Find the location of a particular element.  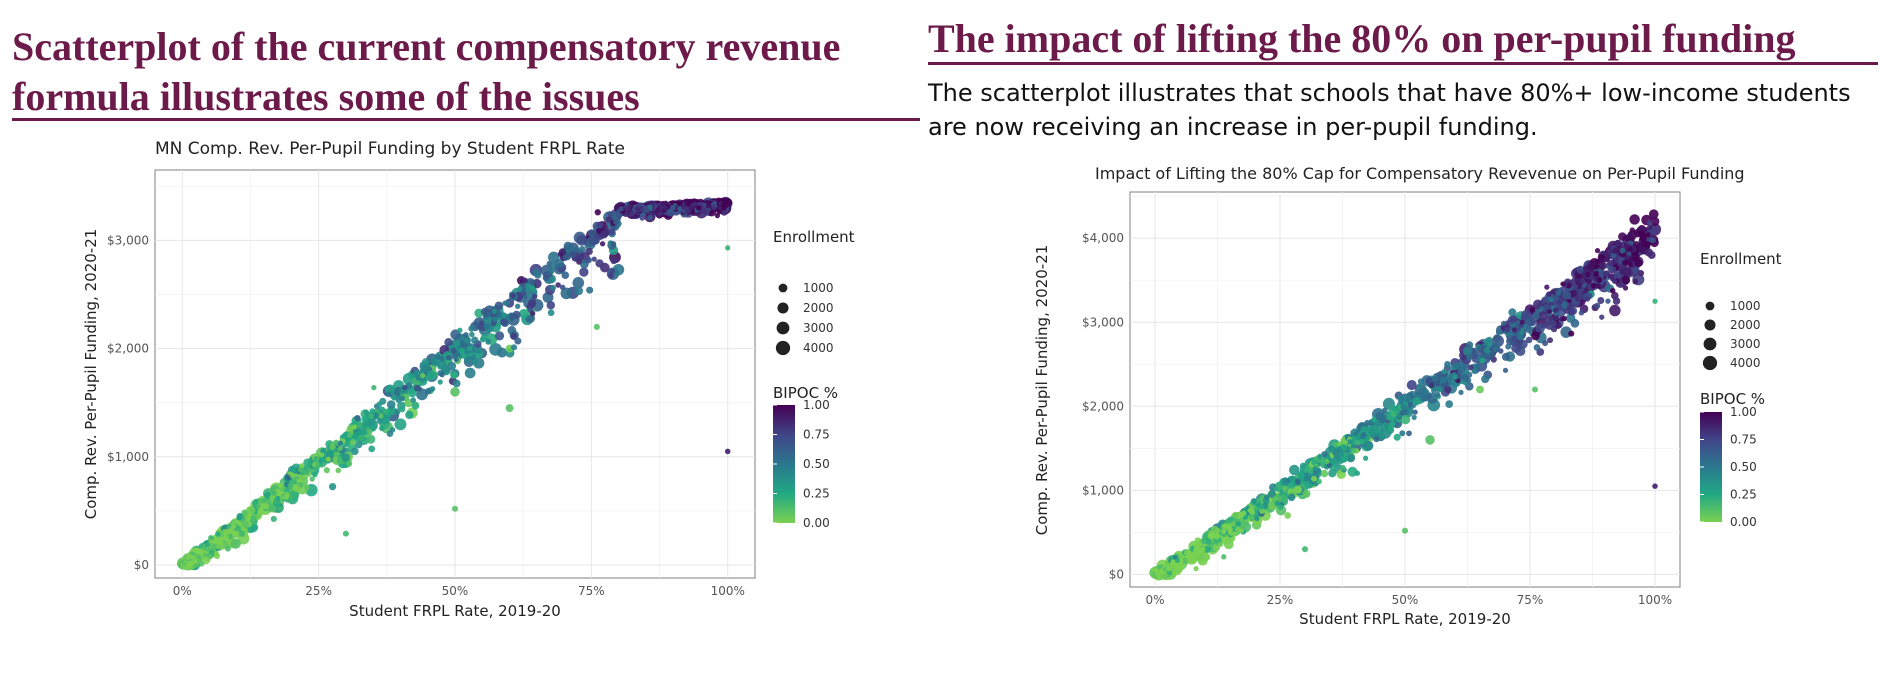

y-tick-label: $2,000 is located at coordinates (1103, 406).